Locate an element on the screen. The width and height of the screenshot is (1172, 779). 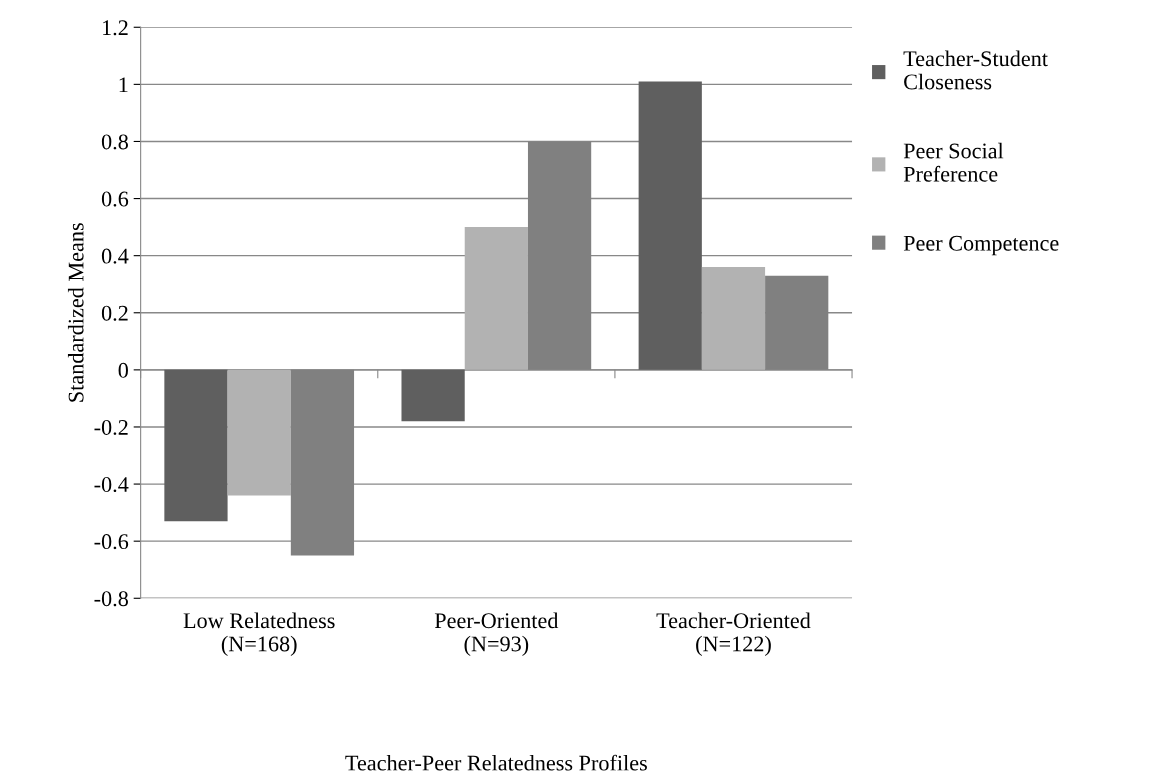
x-tick-label: Peer-Oriented (N=93) is located at coordinates (496, 634).